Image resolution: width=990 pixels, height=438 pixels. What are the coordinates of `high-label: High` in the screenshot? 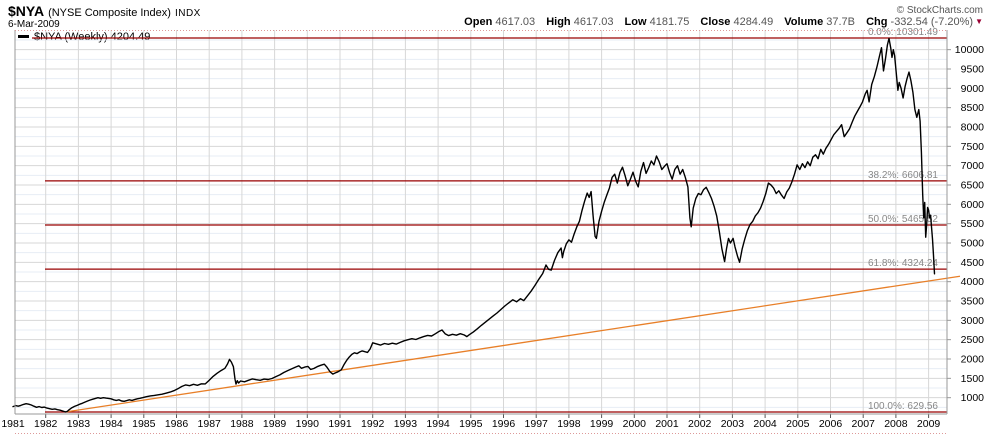 It's located at (558, 22).